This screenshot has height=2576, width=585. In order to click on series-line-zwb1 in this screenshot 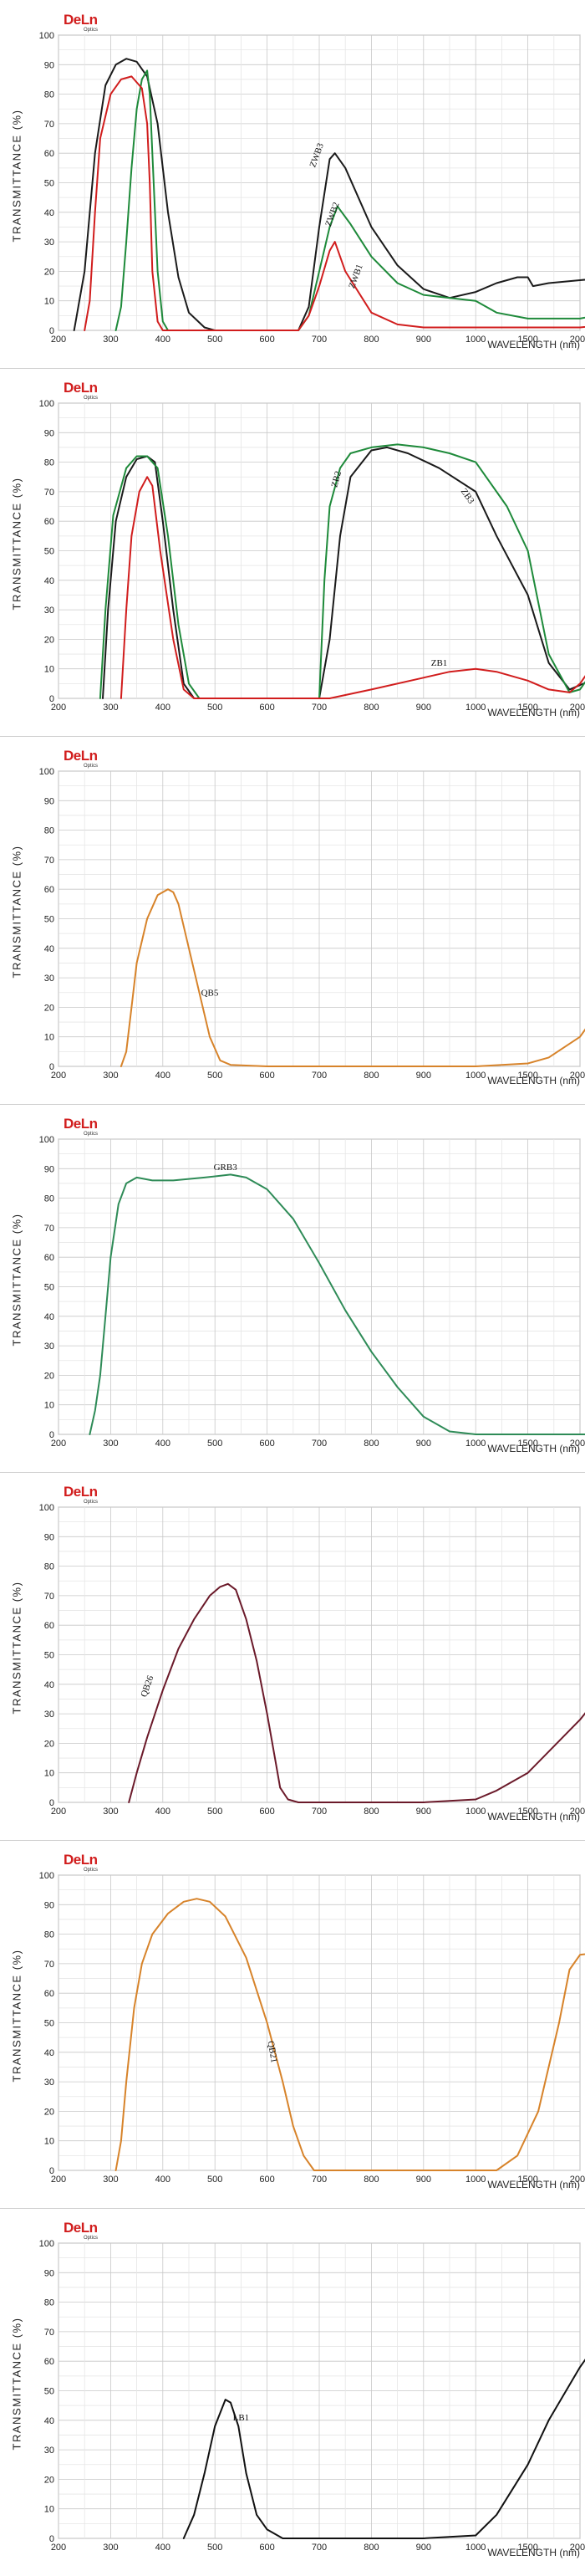, I will do `click(334, 203)`.